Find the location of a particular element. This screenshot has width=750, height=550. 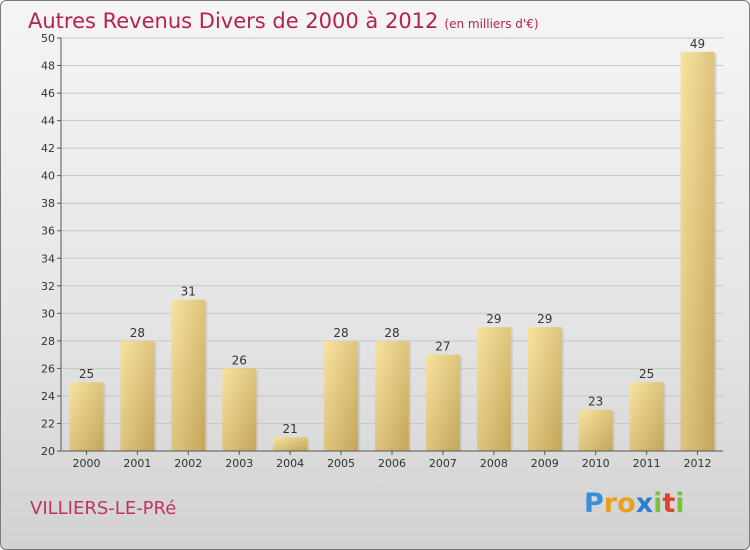

value-label: 26 is located at coordinates (239, 360).